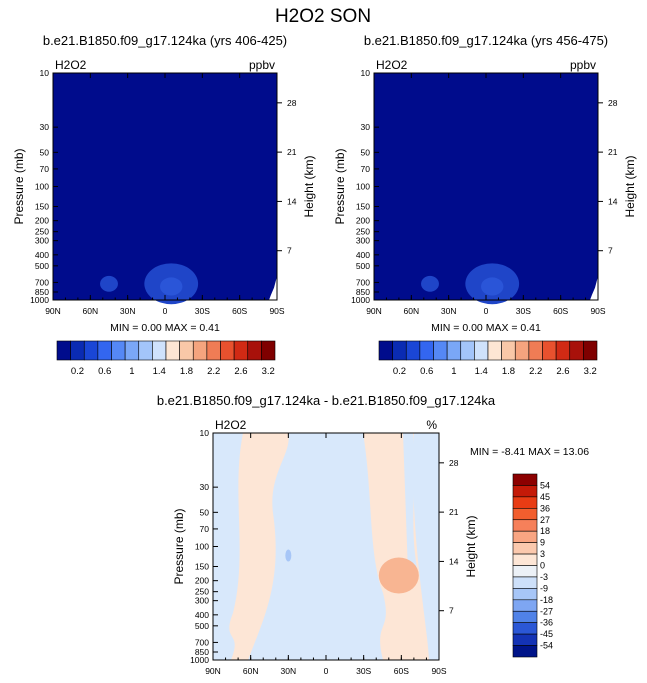 The height and width of the screenshot is (683, 647). Describe the element at coordinates (545, 497) in the screenshot. I see `colorbar-label: 45` at that location.